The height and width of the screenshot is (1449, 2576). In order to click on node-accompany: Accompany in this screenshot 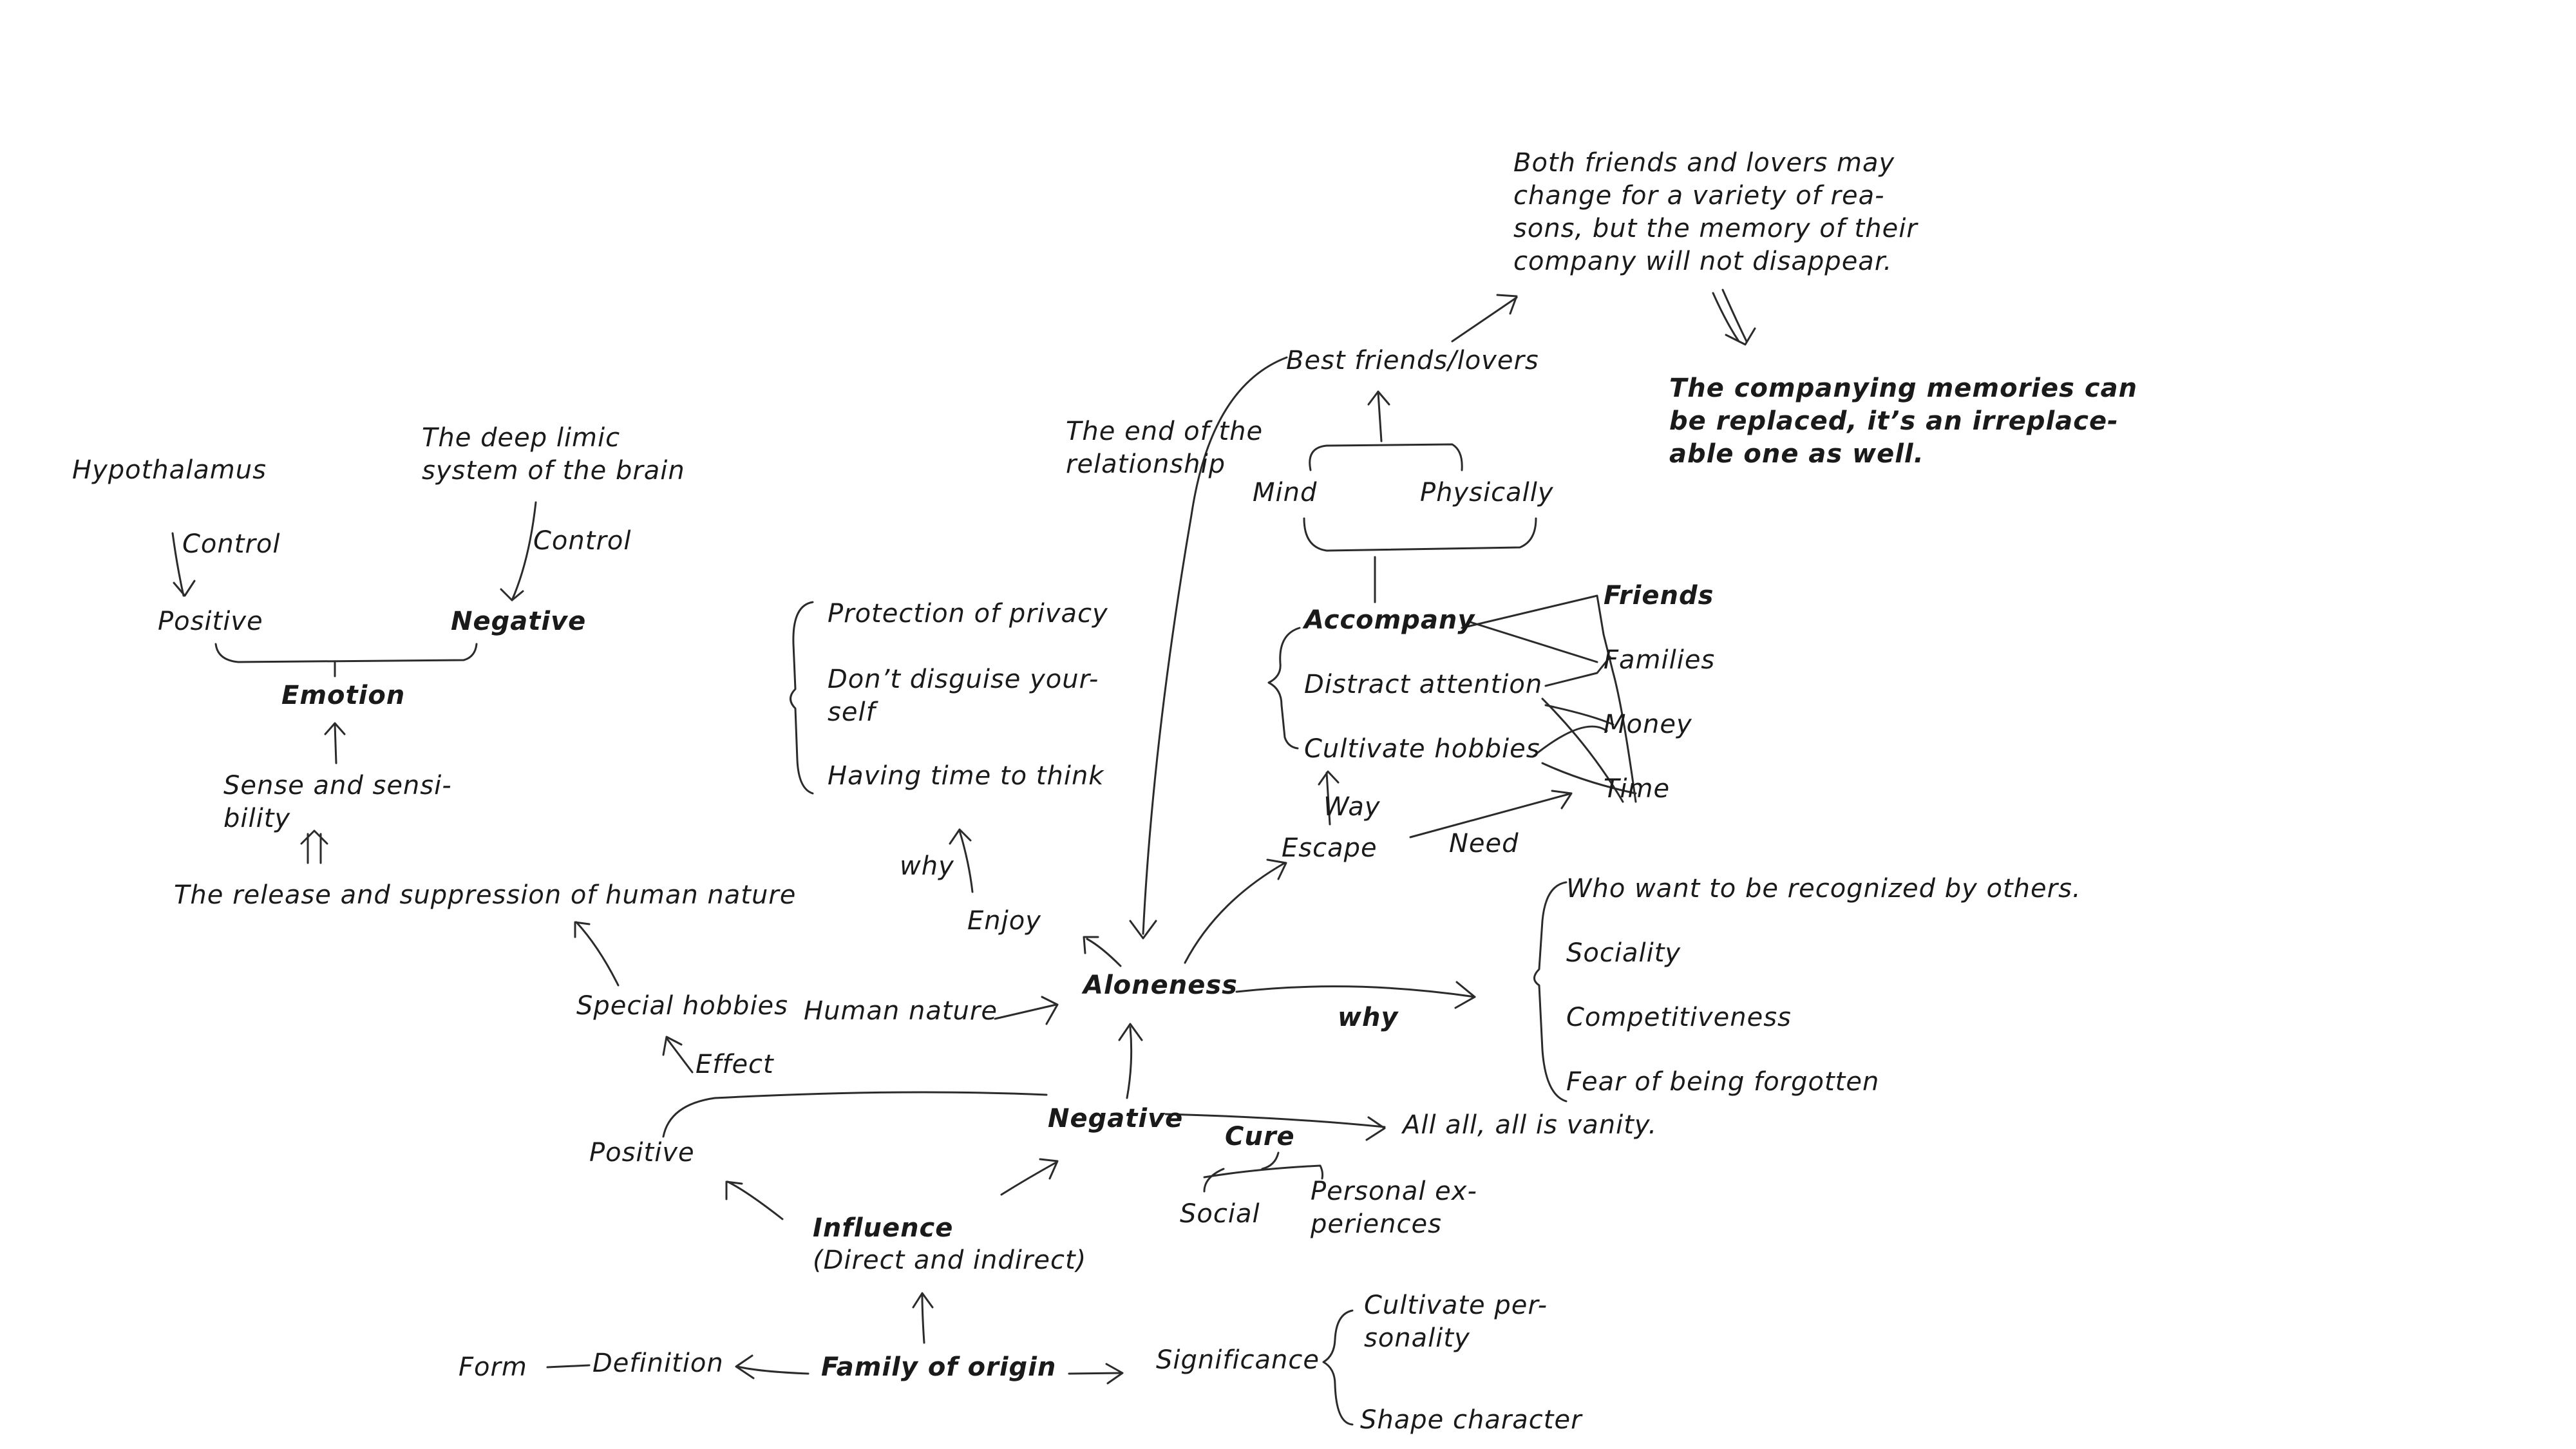, I will do `click(1389, 620)`.